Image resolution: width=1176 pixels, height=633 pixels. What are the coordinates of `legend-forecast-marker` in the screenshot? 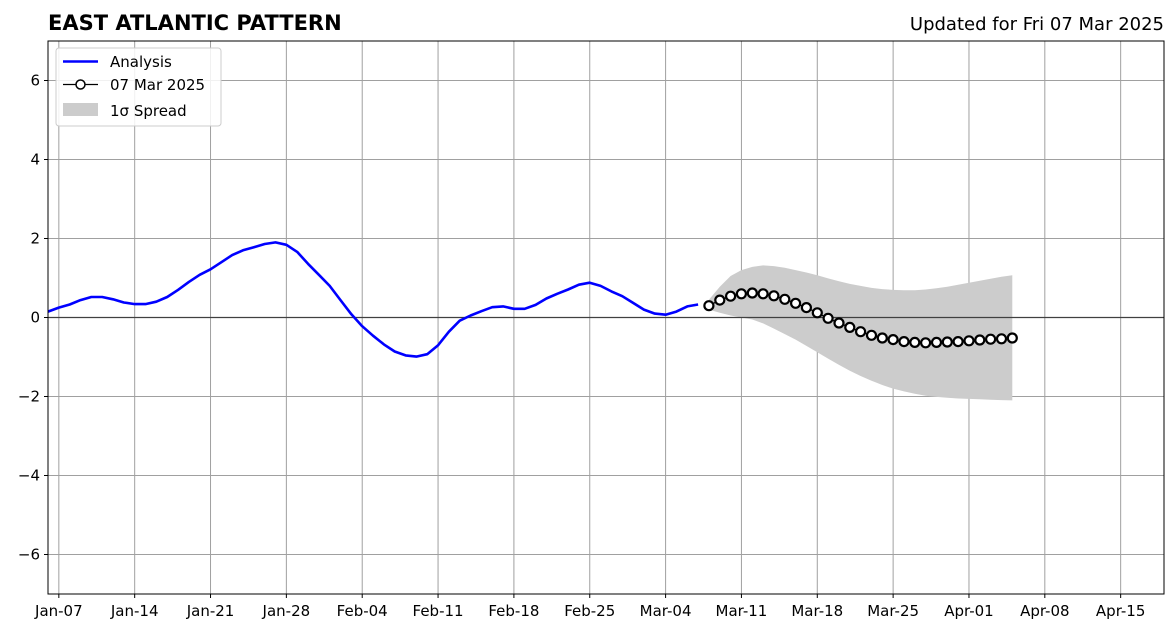 It's located at (80, 84).